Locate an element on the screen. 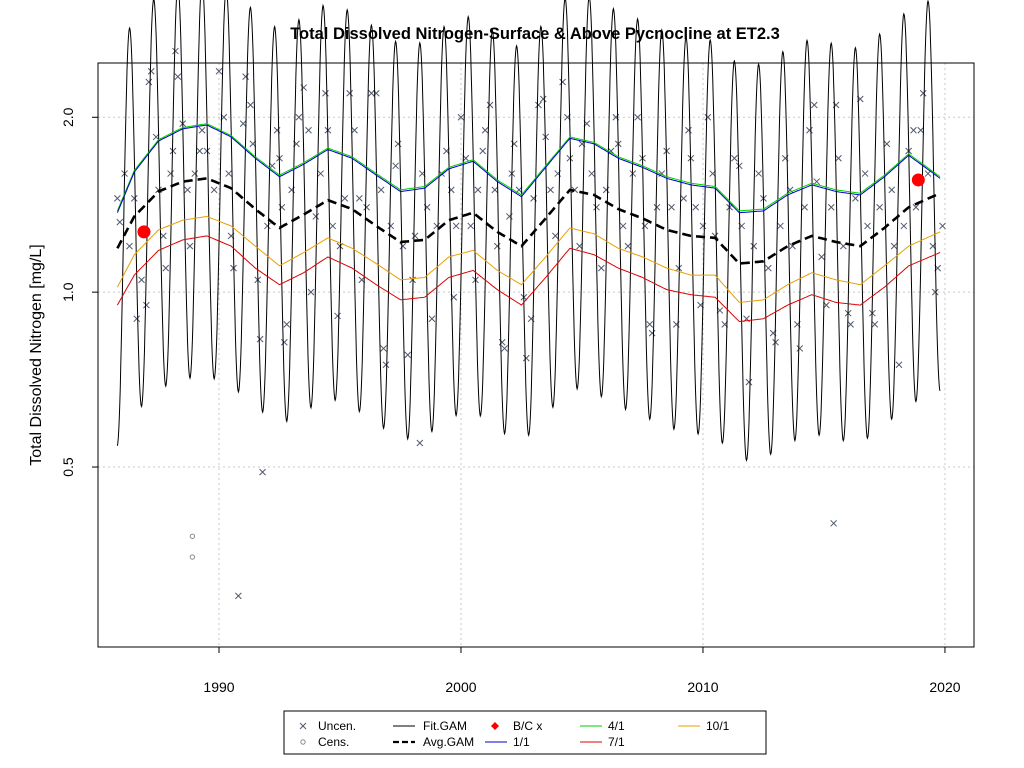 This screenshot has height=768, width=1024. legend-label: Cens. is located at coordinates (333, 742).